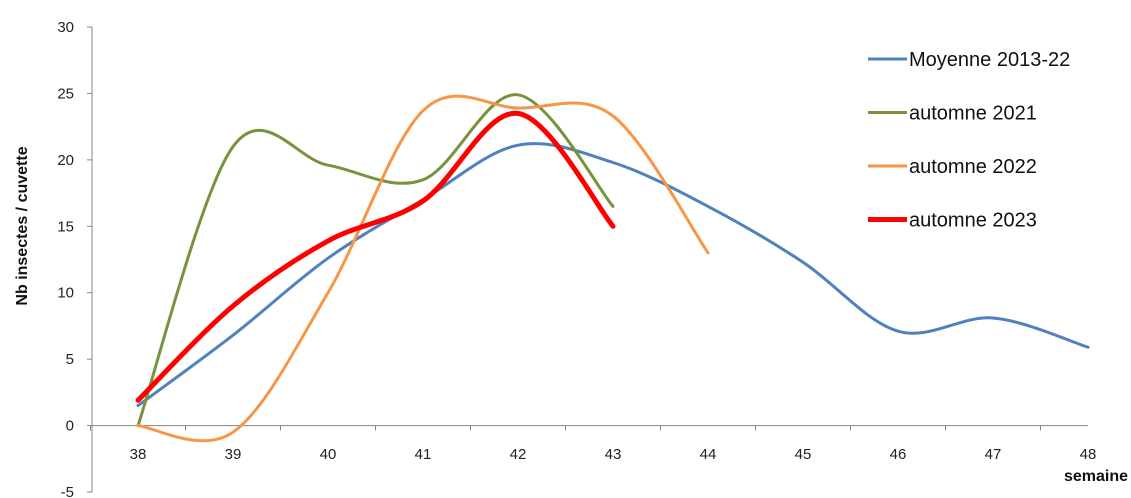 This screenshot has height=498, width=1131. Describe the element at coordinates (138, 454) in the screenshot. I see `x-tick-label: 38` at that location.